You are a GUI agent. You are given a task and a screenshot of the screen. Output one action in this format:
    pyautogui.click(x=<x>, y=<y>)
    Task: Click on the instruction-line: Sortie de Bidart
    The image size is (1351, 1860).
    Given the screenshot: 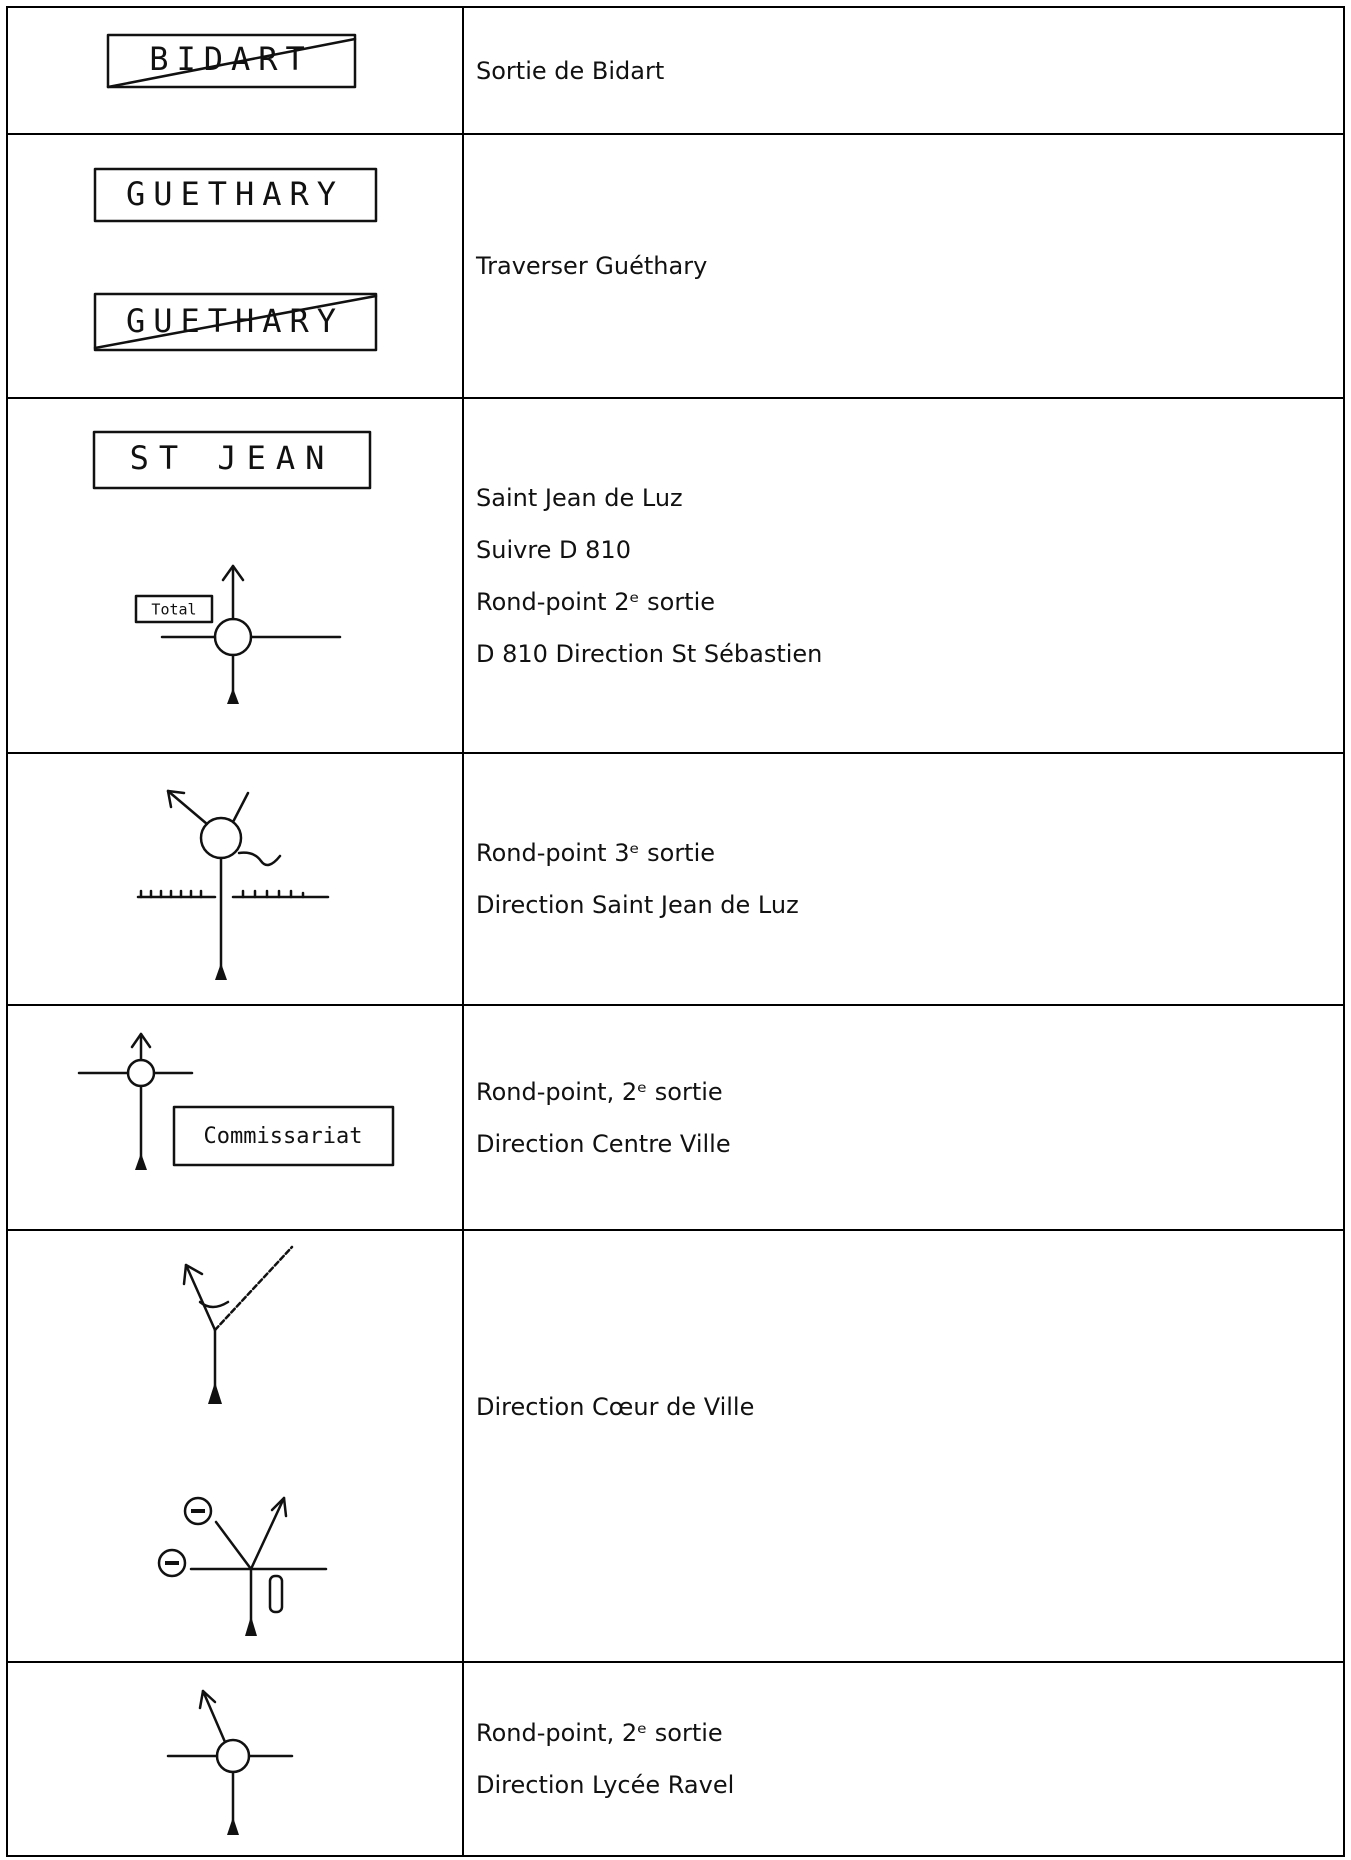 What is the action you would take?
    pyautogui.click(x=570, y=70)
    